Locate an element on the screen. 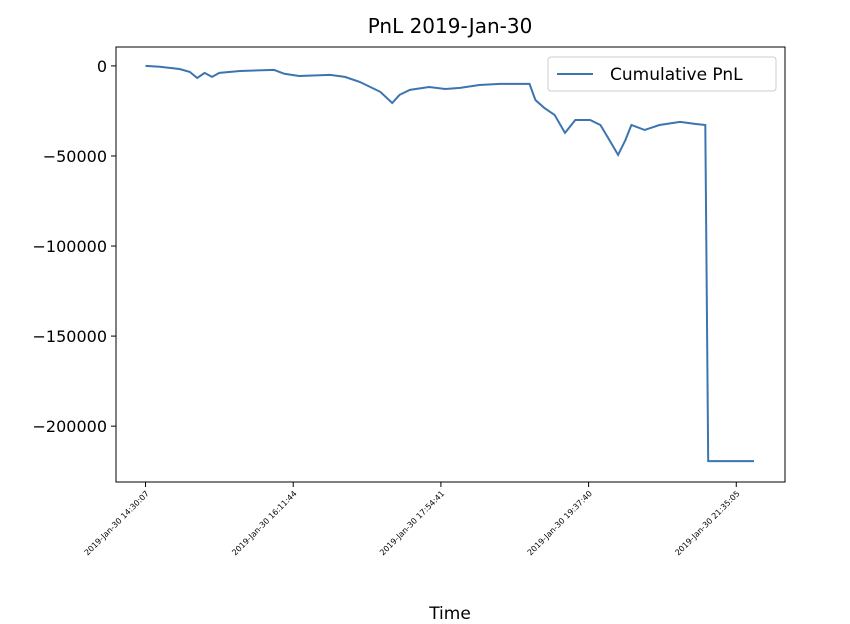 This screenshot has height=624, width=850. x-axis-label: Time is located at coordinates (449, 614).